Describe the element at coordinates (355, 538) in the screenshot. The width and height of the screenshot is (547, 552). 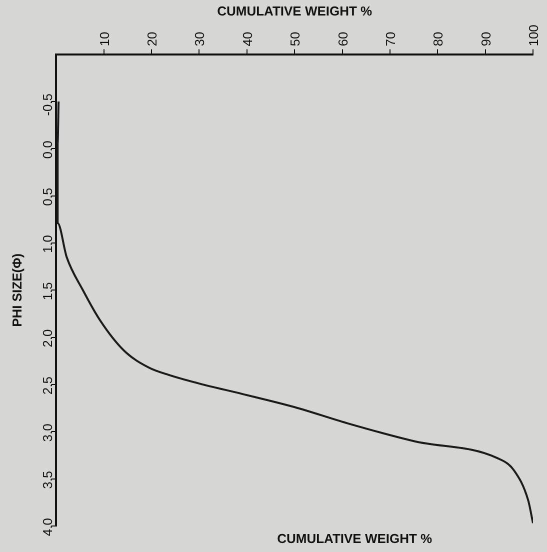
I see `text: CUMULATIVE WEIGHT %` at that location.